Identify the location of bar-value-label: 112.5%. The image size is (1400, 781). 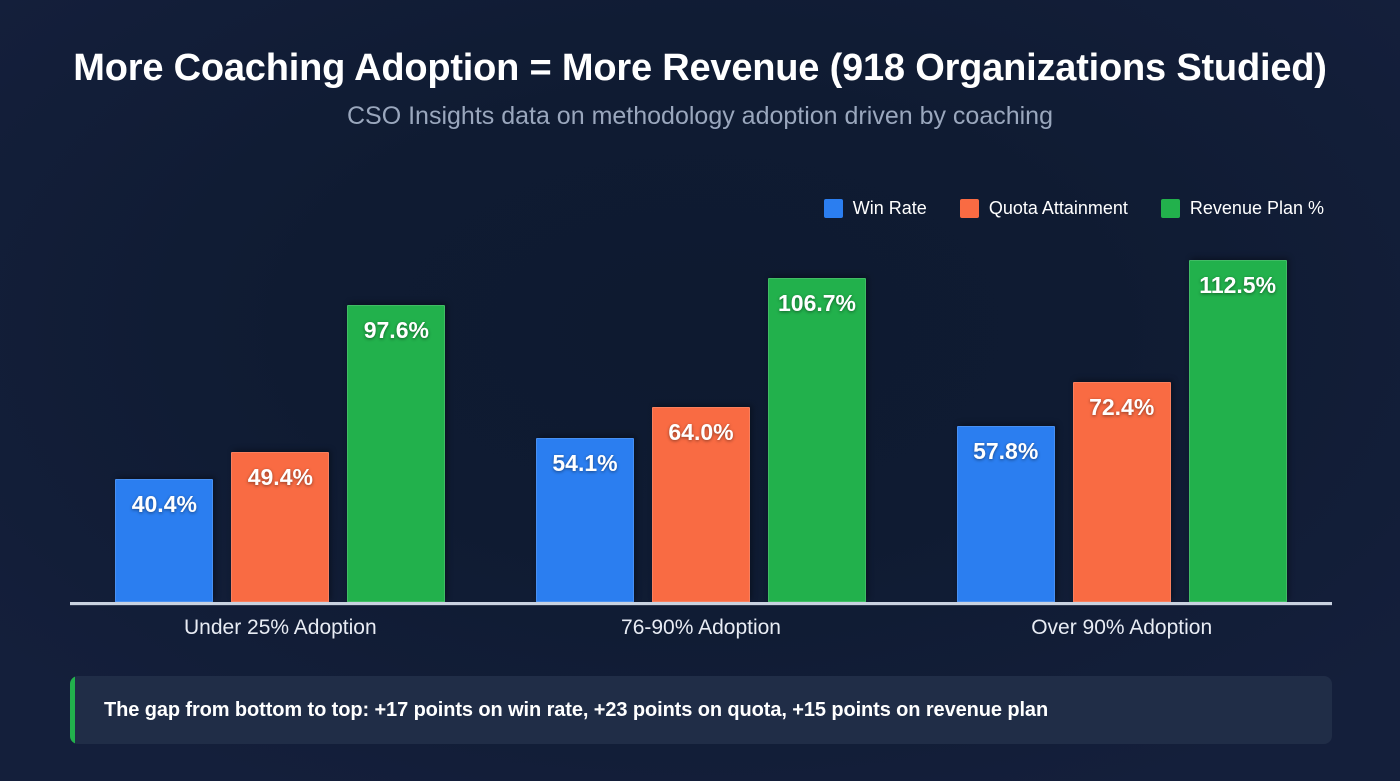
(1238, 285).